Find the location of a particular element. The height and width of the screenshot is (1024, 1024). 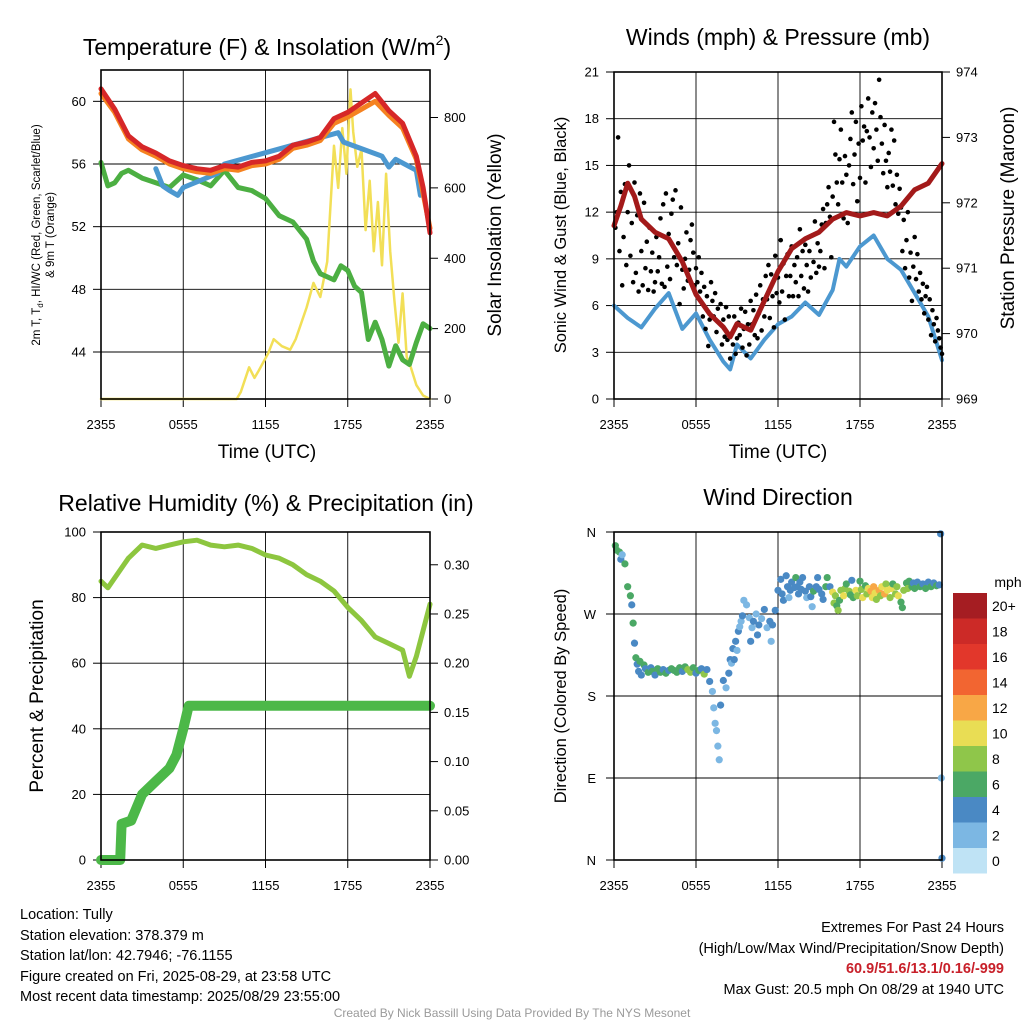

extremes-title: Extremes For Past 24 Hours is located at coordinates (912, 928).